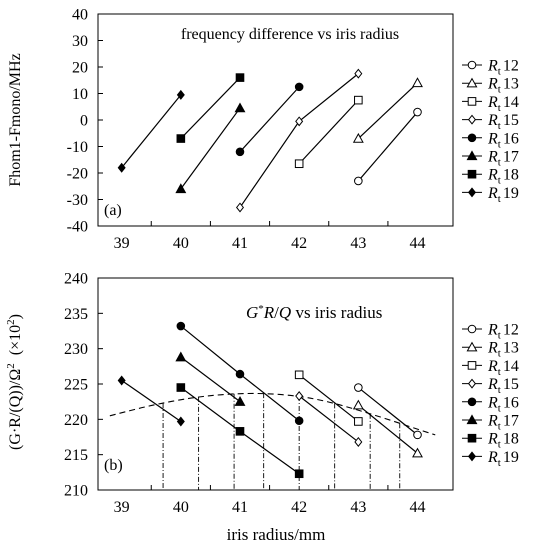  I want to click on panel-label-a: (a), so click(113, 210).